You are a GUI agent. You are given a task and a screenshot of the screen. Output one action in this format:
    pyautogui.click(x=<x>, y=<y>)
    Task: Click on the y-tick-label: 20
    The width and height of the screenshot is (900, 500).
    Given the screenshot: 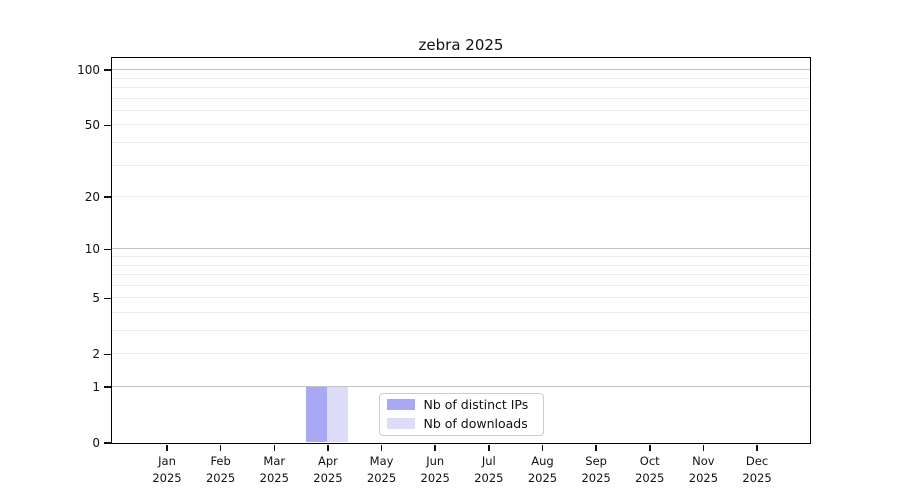 What is the action you would take?
    pyautogui.click(x=92, y=197)
    